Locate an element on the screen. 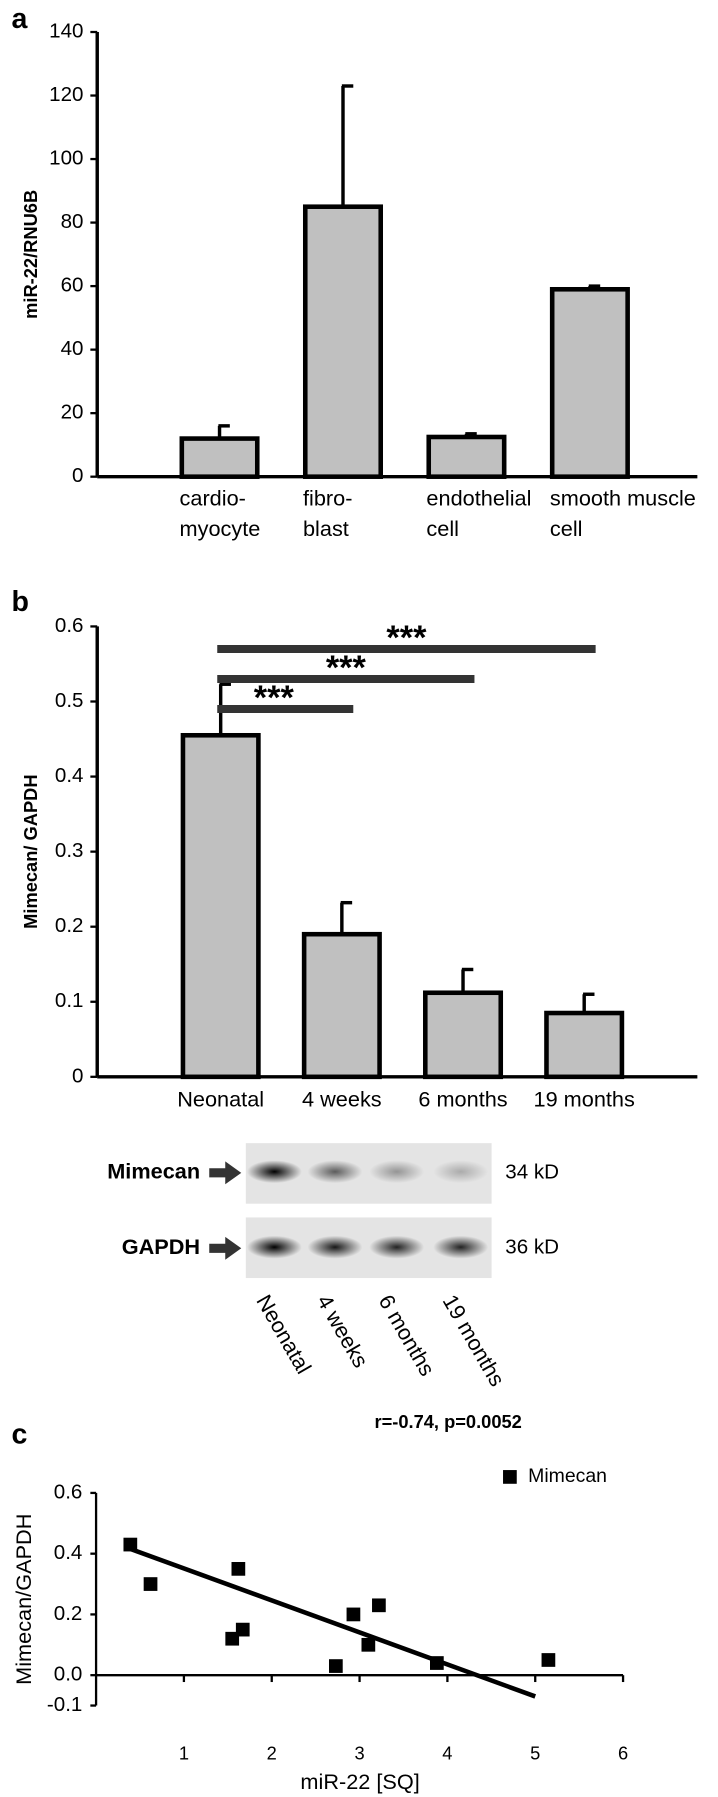  blot-row-label: GAPDH is located at coordinates (161, 1246).